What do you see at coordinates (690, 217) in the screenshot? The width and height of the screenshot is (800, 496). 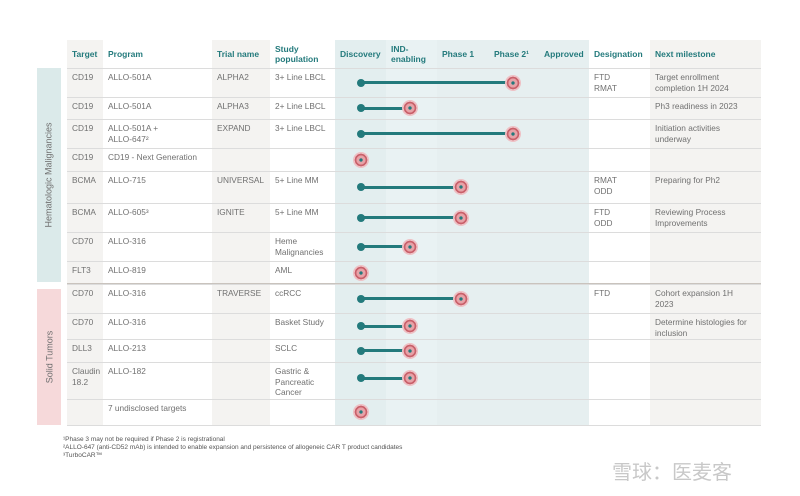 I see `cell-milestone: Reviewing Process Improvements` at bounding box center [690, 217].